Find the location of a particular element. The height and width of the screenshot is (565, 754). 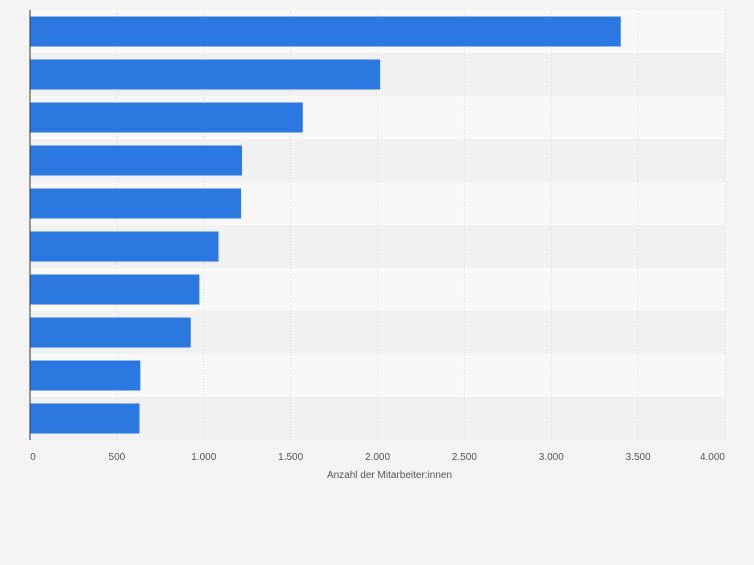

x-tick-label: 1.500 is located at coordinates (290, 457).